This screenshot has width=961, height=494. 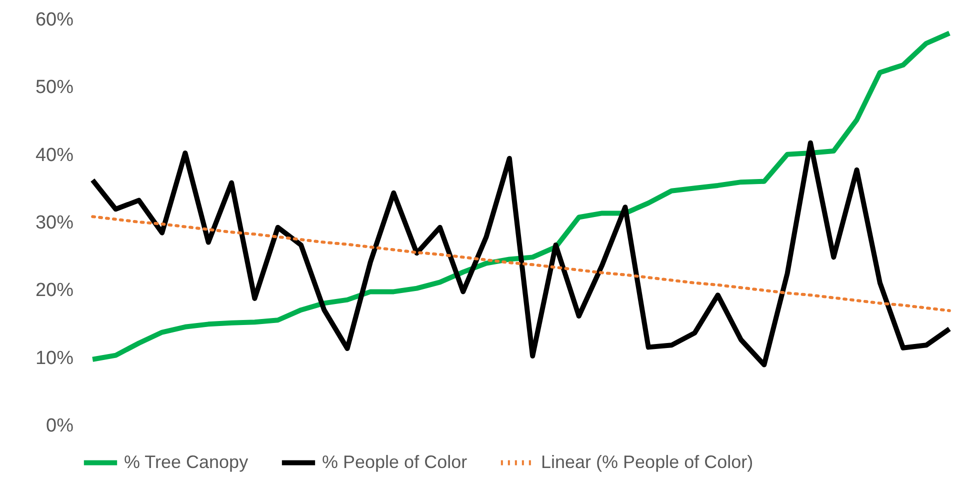 What do you see at coordinates (186, 462) in the screenshot?
I see `legend-label: % Tree Canopy` at bounding box center [186, 462].